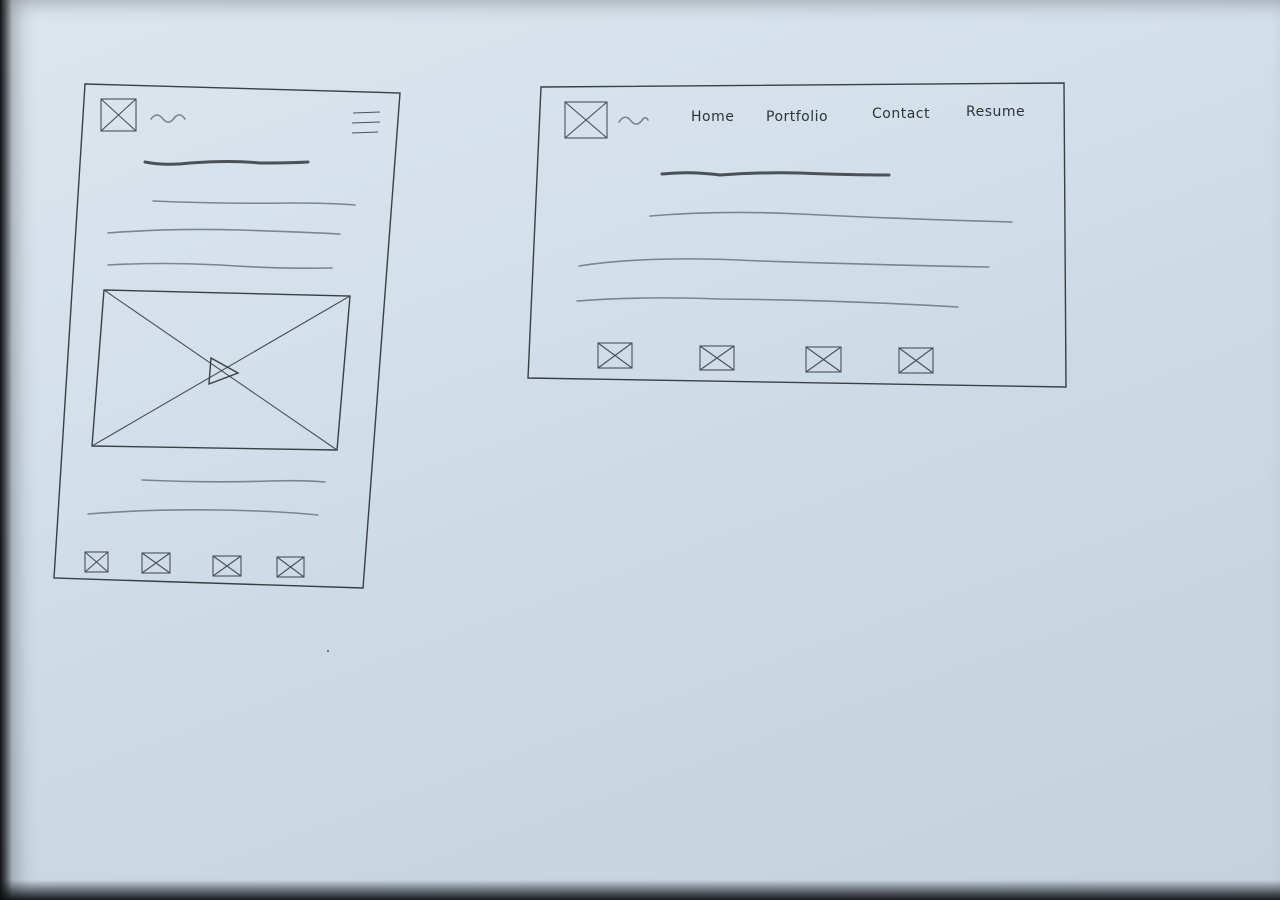  What do you see at coordinates (633, 120) in the screenshot?
I see `desktop-logo-text-squiggle` at bounding box center [633, 120].